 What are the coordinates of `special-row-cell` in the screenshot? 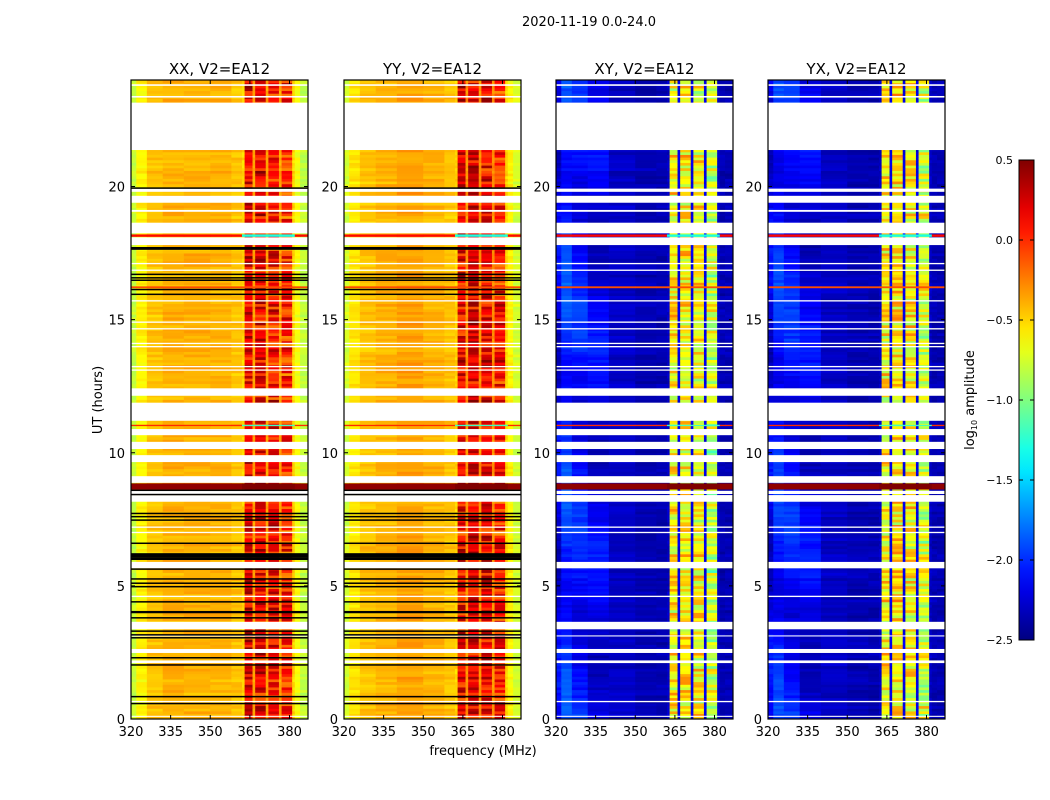 It's located at (267, 486).